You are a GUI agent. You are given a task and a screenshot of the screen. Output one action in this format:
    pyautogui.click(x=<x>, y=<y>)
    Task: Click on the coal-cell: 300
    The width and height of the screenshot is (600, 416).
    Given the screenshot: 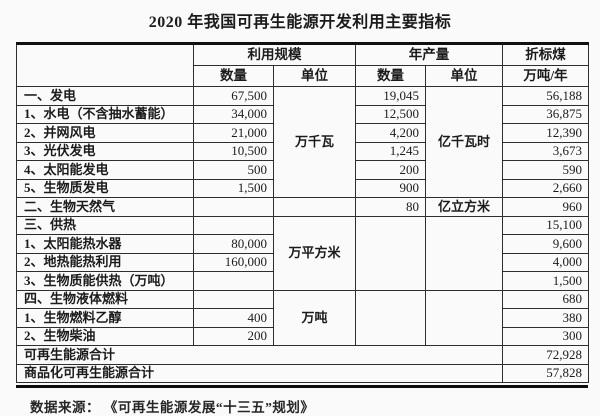 What is the action you would take?
    pyautogui.click(x=545, y=336)
    